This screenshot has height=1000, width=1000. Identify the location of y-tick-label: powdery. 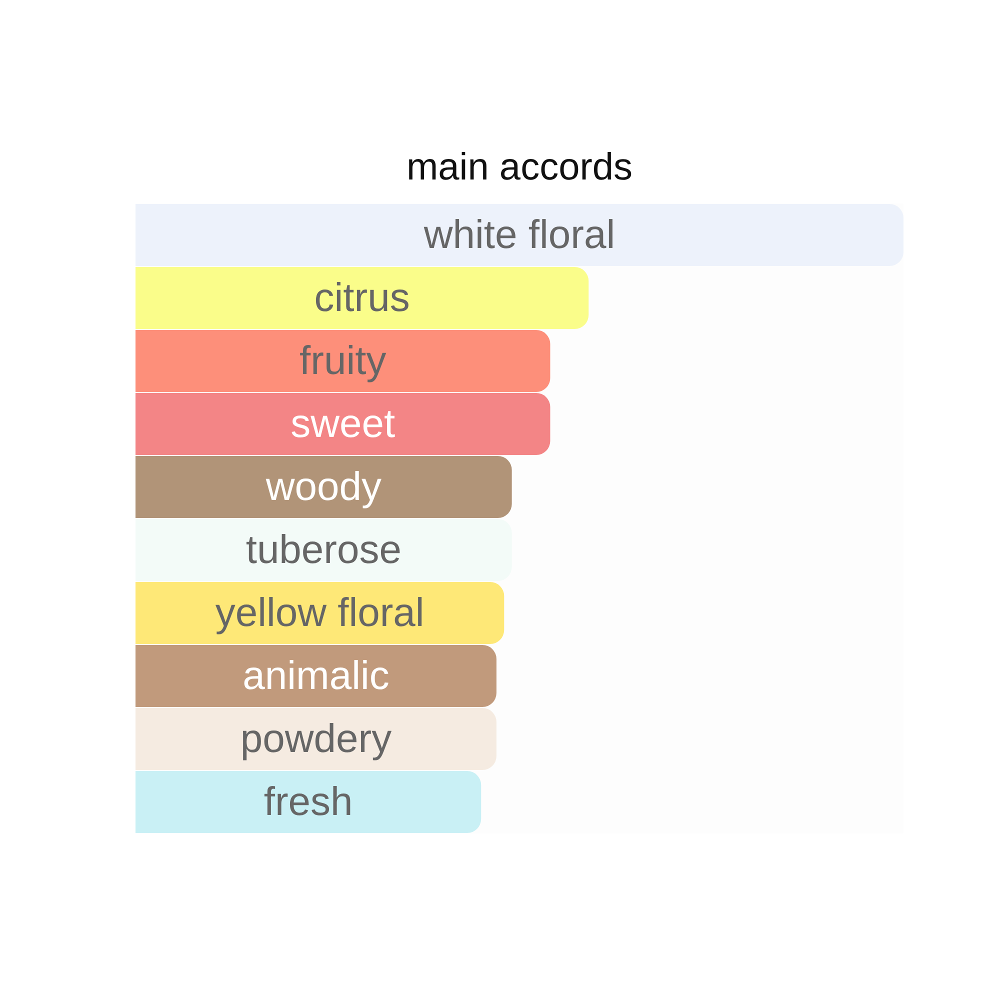
(316, 739).